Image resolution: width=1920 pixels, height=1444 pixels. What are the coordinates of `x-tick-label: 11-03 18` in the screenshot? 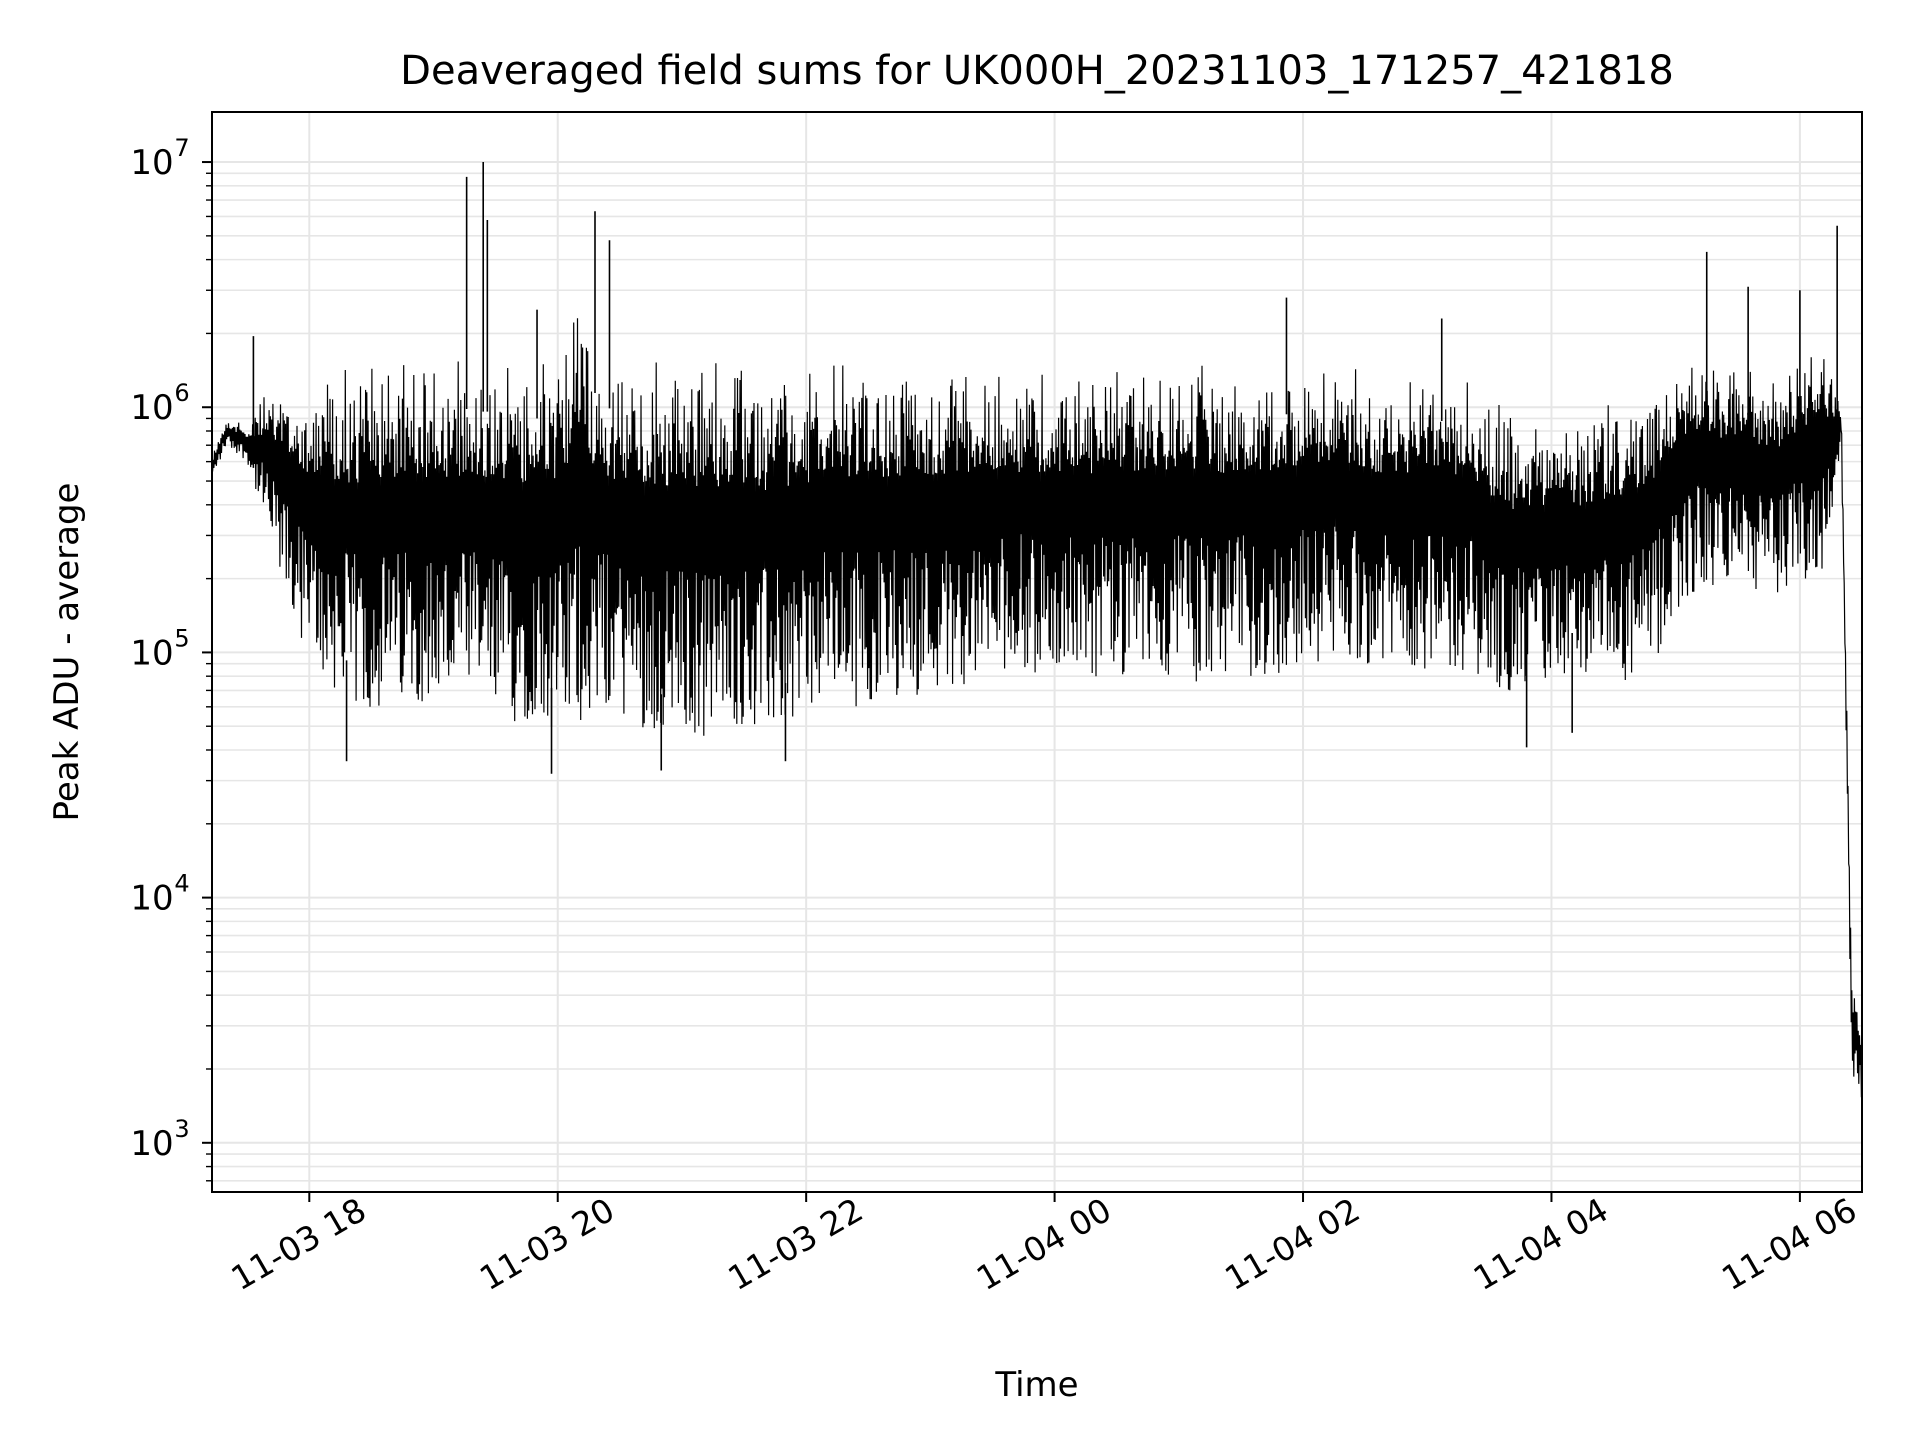 It's located at (299, 1244).